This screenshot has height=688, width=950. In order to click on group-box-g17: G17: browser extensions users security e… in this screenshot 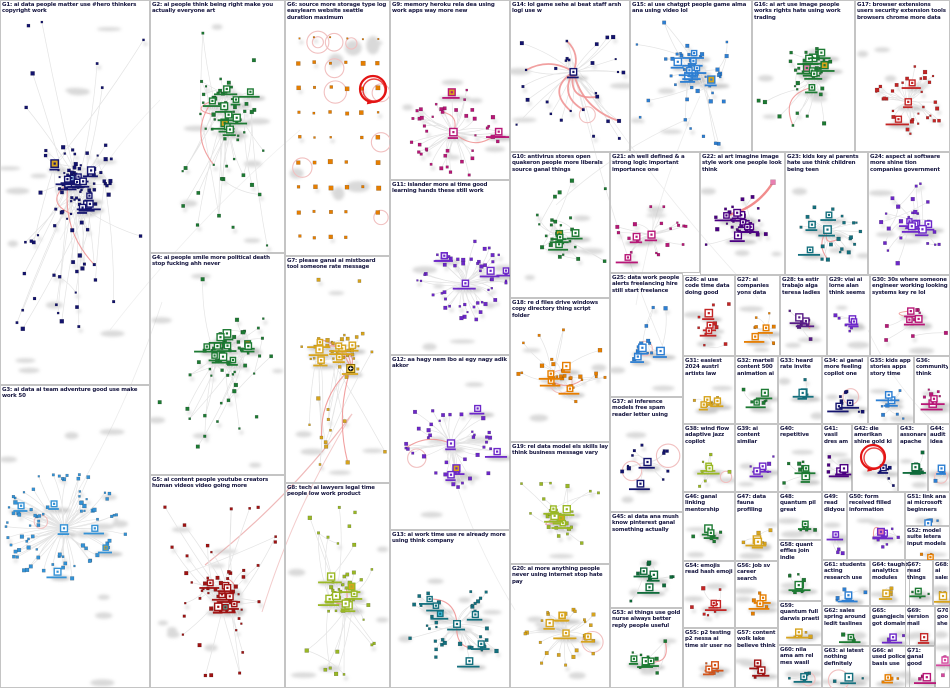, I will do `click(902, 76)`.